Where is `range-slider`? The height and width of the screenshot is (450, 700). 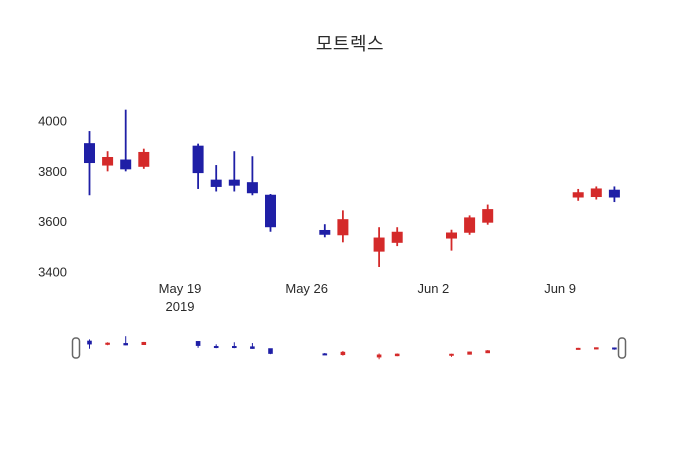 range-slider is located at coordinates (349, 348).